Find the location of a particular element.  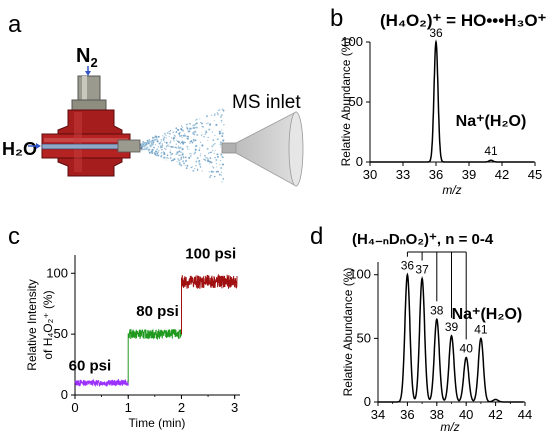

panel-b-title: (H₄O₂)⁺ = HO•••H₃O⁺ is located at coordinates (463, 20).